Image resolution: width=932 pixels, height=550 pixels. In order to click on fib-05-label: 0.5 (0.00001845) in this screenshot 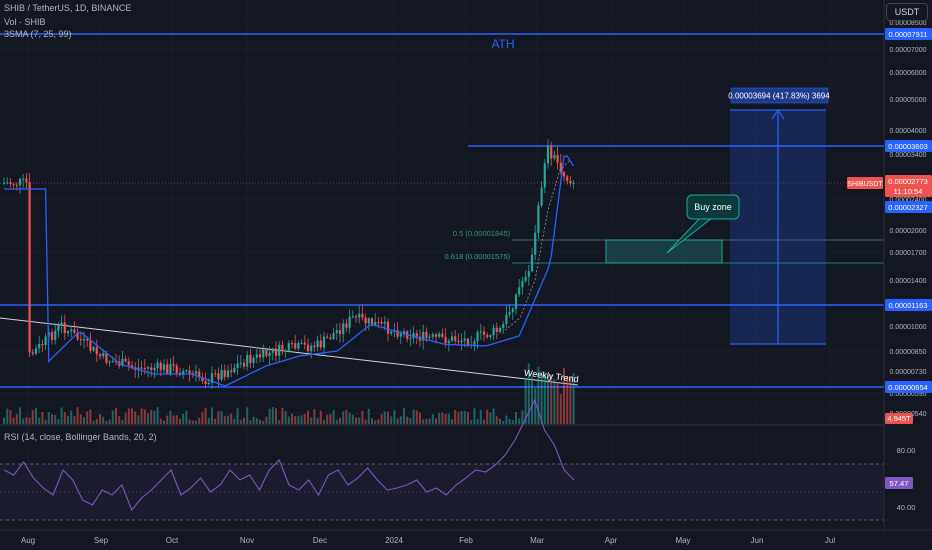, I will do `click(482, 233)`.